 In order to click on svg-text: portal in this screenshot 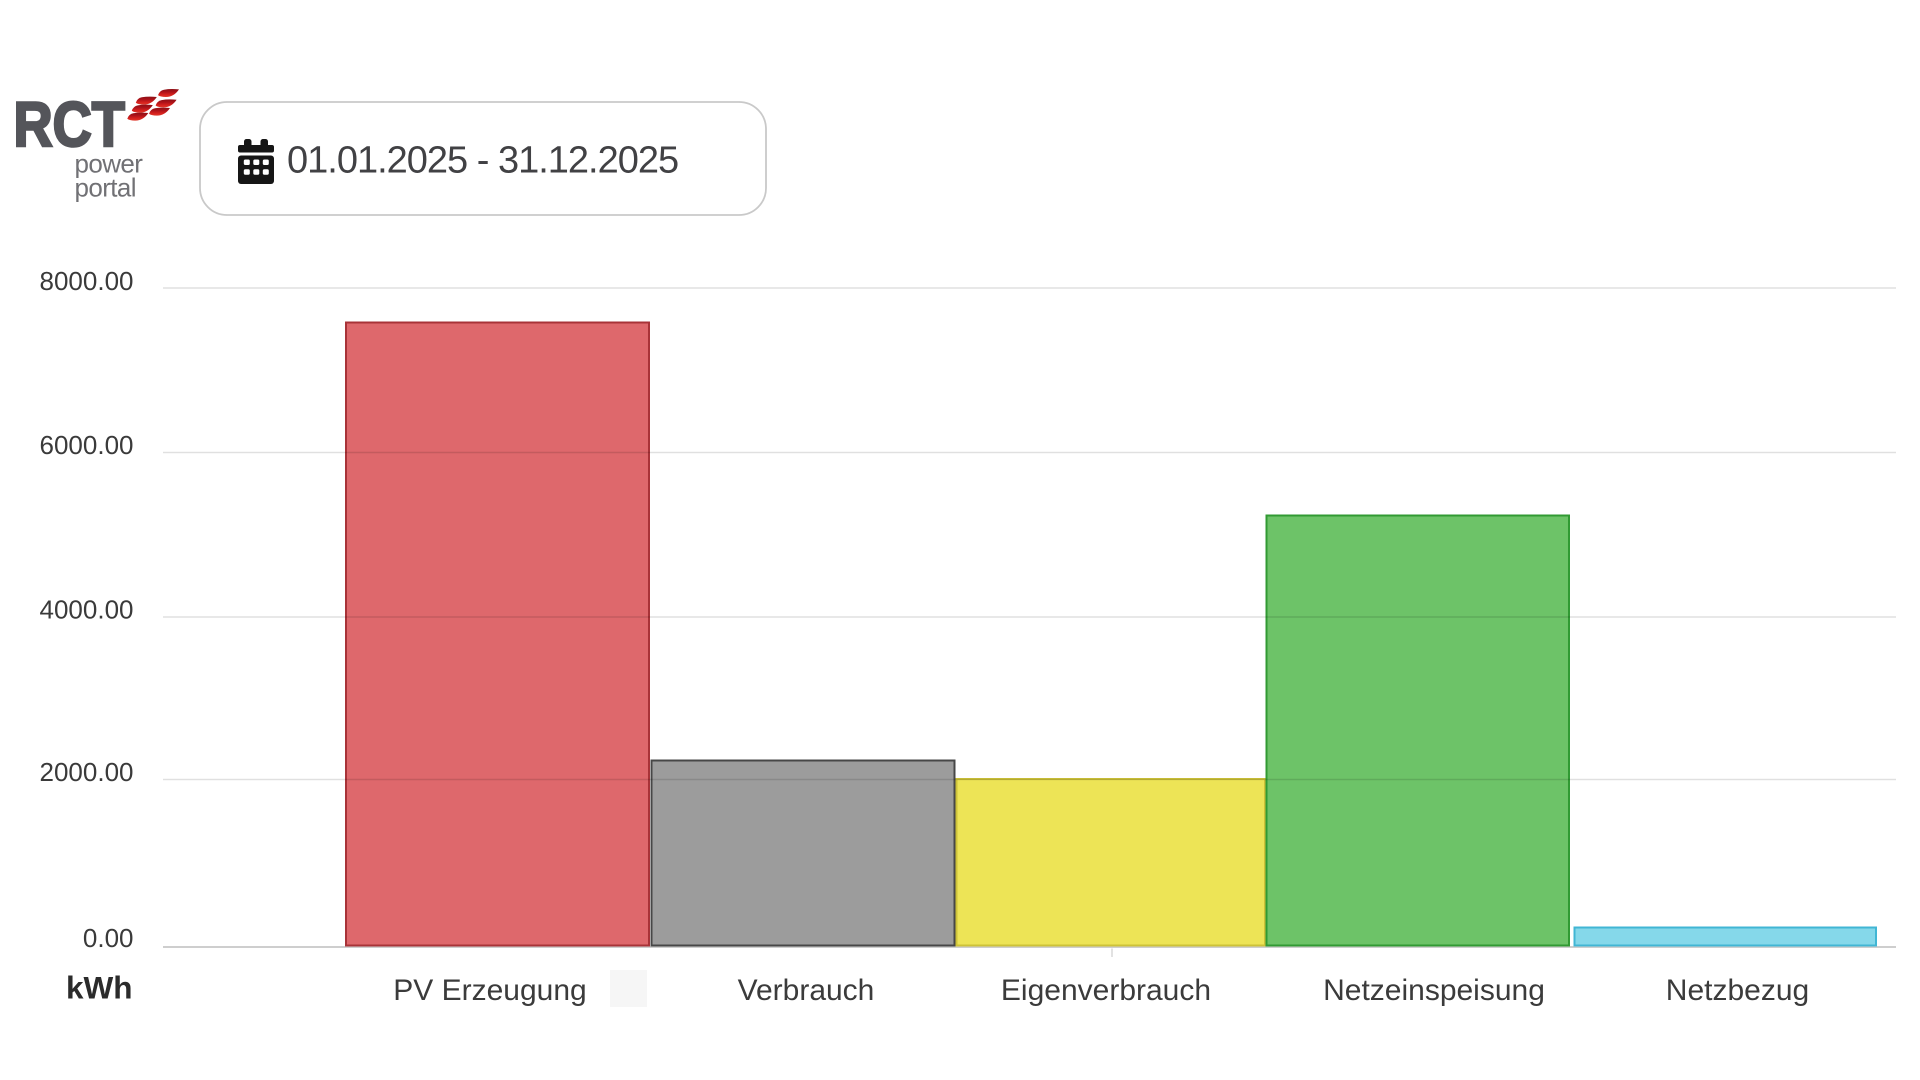, I will do `click(105, 188)`.